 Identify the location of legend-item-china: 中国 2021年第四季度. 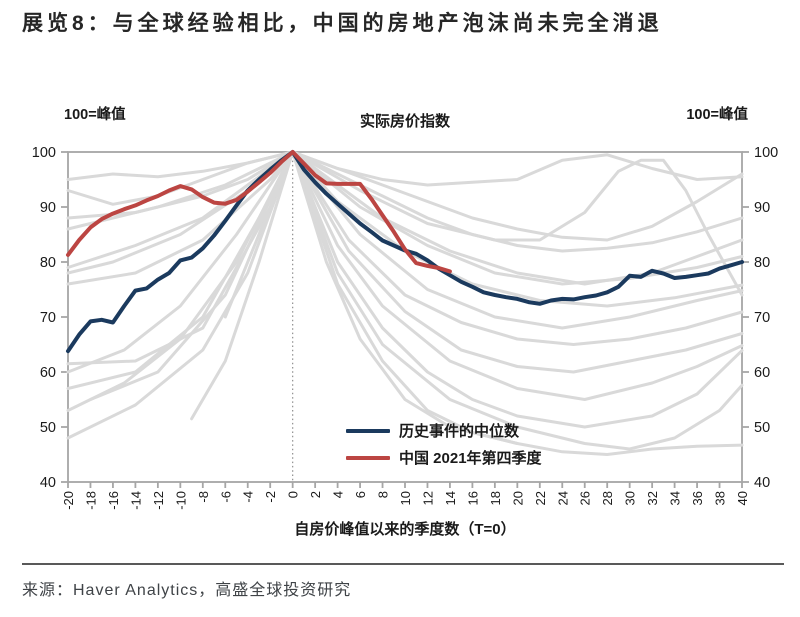
(444, 457).